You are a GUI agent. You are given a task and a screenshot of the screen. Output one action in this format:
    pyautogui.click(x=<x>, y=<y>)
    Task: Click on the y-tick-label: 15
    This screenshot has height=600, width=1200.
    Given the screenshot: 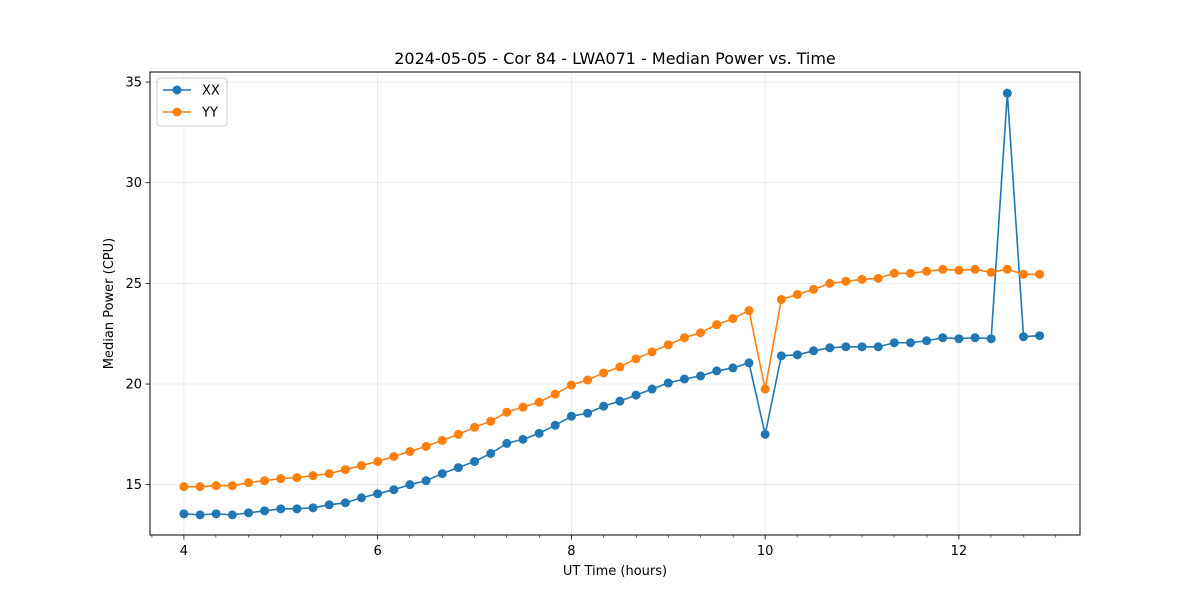 What is the action you would take?
    pyautogui.click(x=133, y=485)
    